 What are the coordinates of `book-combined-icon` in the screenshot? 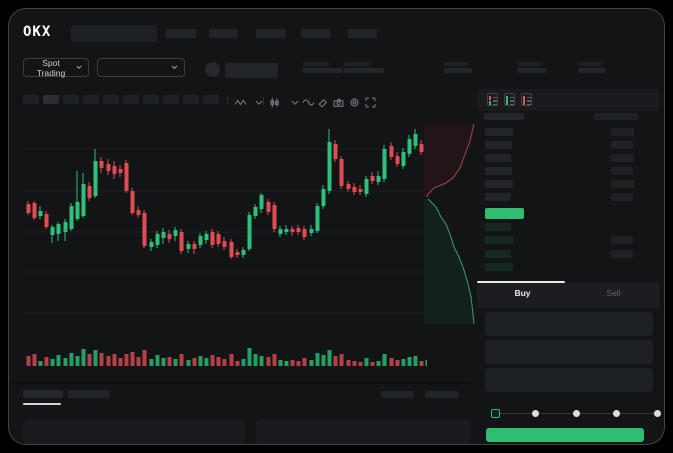 It's located at (492, 99).